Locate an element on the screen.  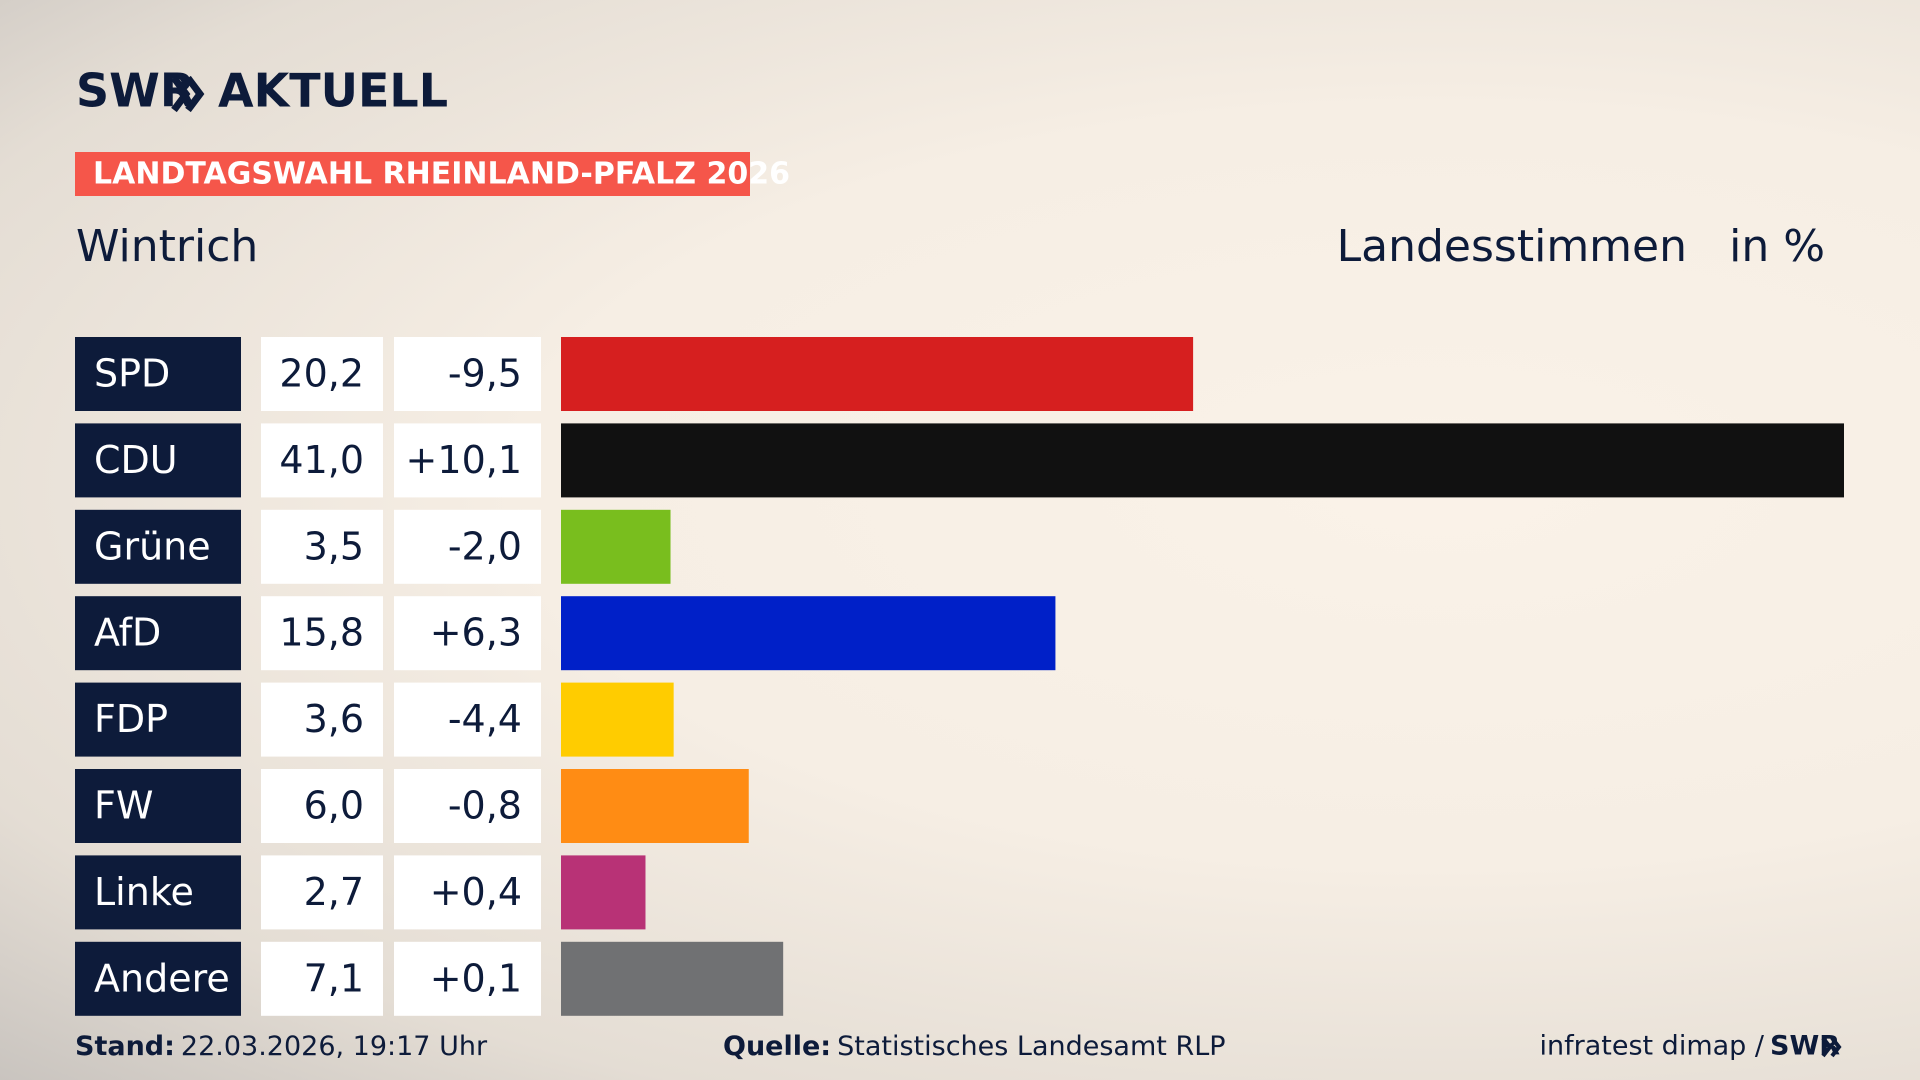
footer-left: Stand: 22.03.2026, 19:17 Uhr is located at coordinates (281, 1046).